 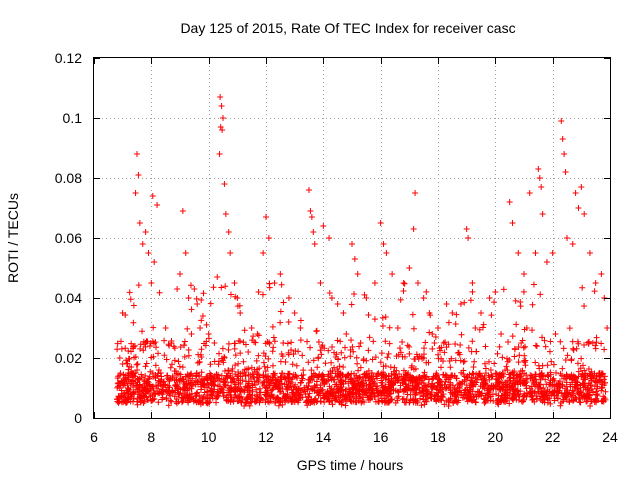 I want to click on x-tick-label: 20, so click(x=496, y=437).